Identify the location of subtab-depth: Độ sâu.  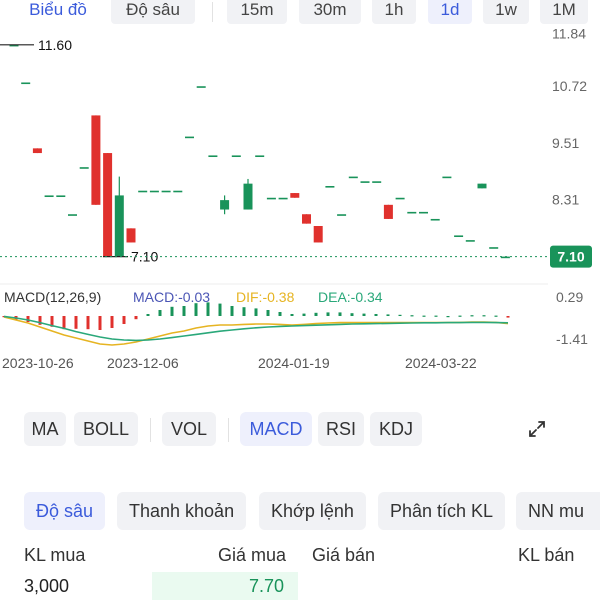
(65, 511).